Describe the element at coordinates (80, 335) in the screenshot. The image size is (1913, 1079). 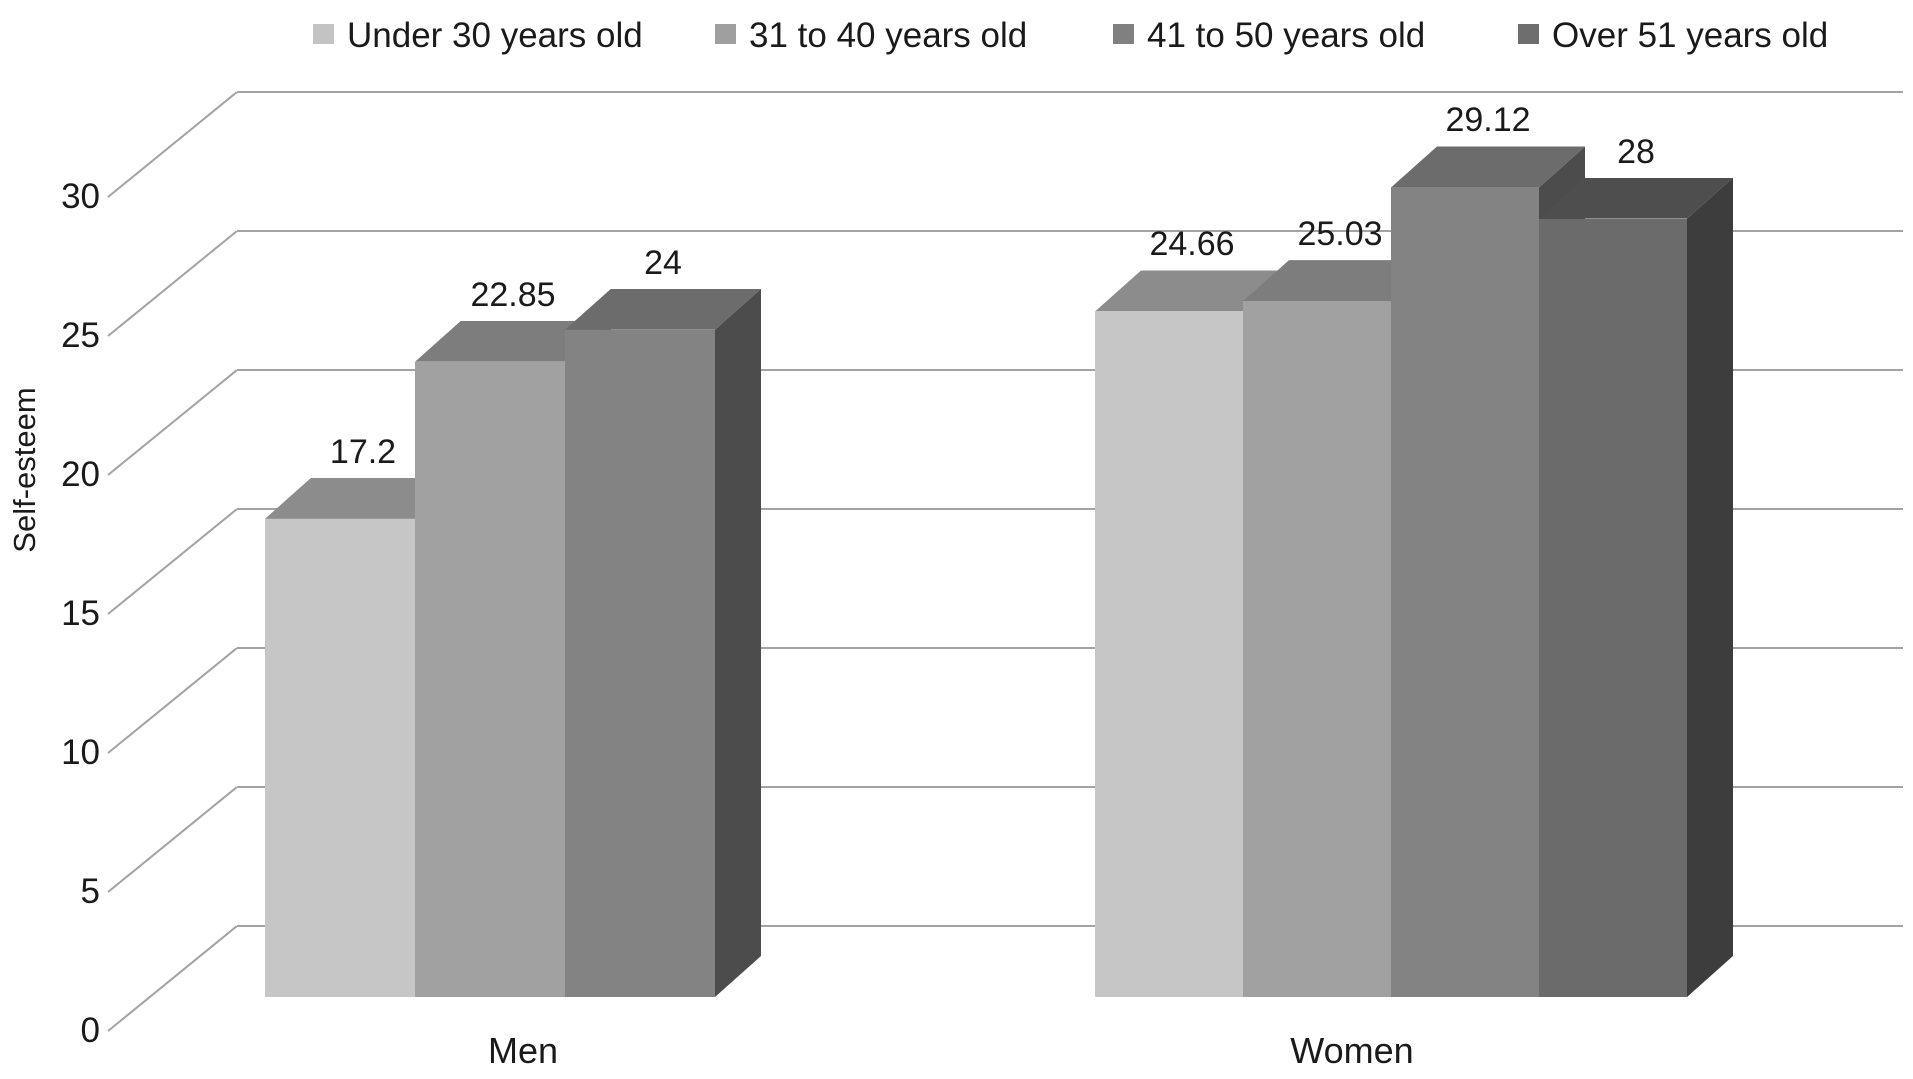
I see `y-tick-label: 25` at that location.